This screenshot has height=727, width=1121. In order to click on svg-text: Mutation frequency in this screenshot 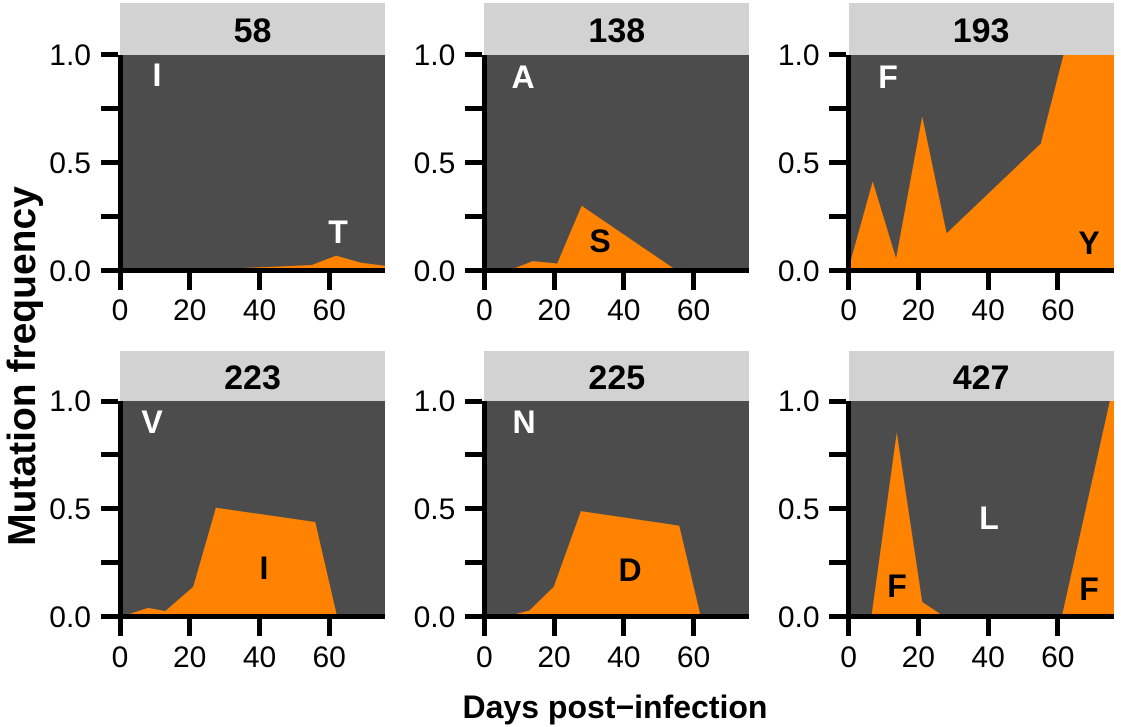, I will do `click(22, 366)`.